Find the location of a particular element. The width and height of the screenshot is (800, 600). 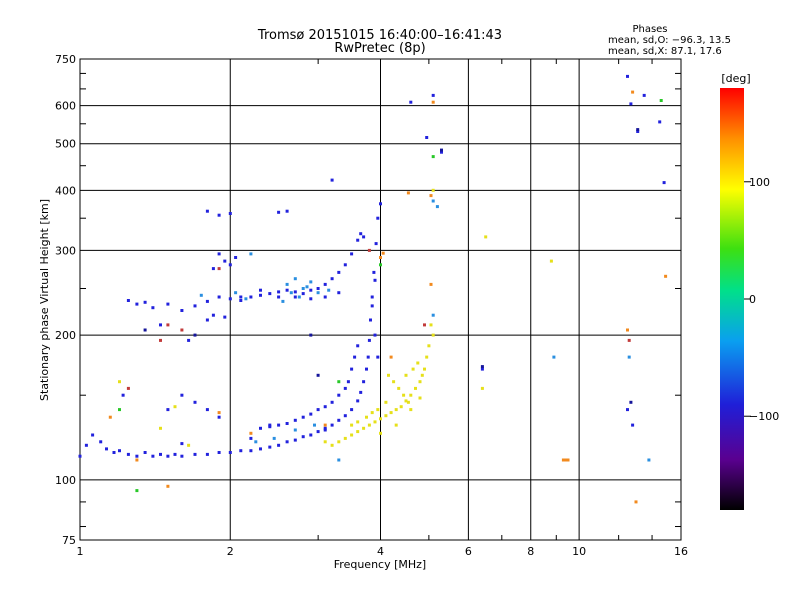

chart-title: Tromsø 20151015 16:40:00–16:41:43 is located at coordinates (379, 35).